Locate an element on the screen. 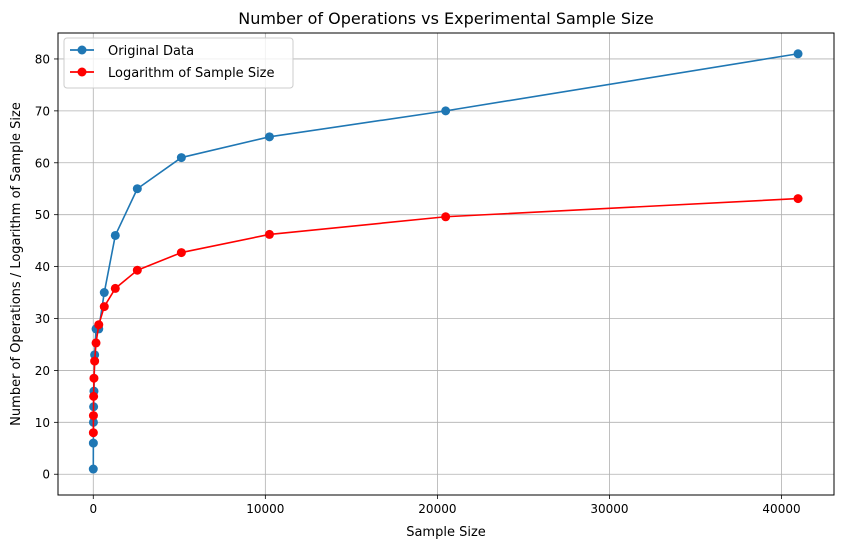  legend-box is located at coordinates (178, 63).